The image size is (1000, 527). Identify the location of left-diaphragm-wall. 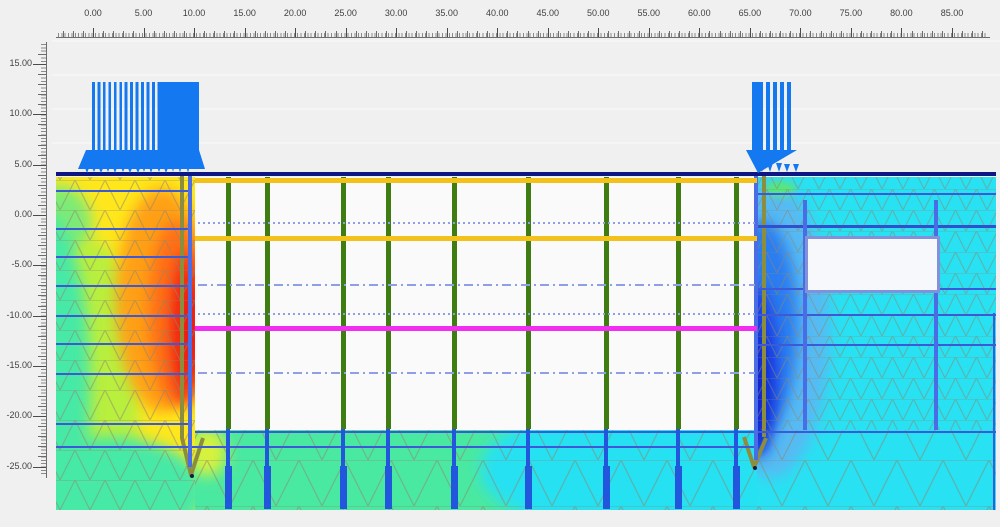
(190, 321).